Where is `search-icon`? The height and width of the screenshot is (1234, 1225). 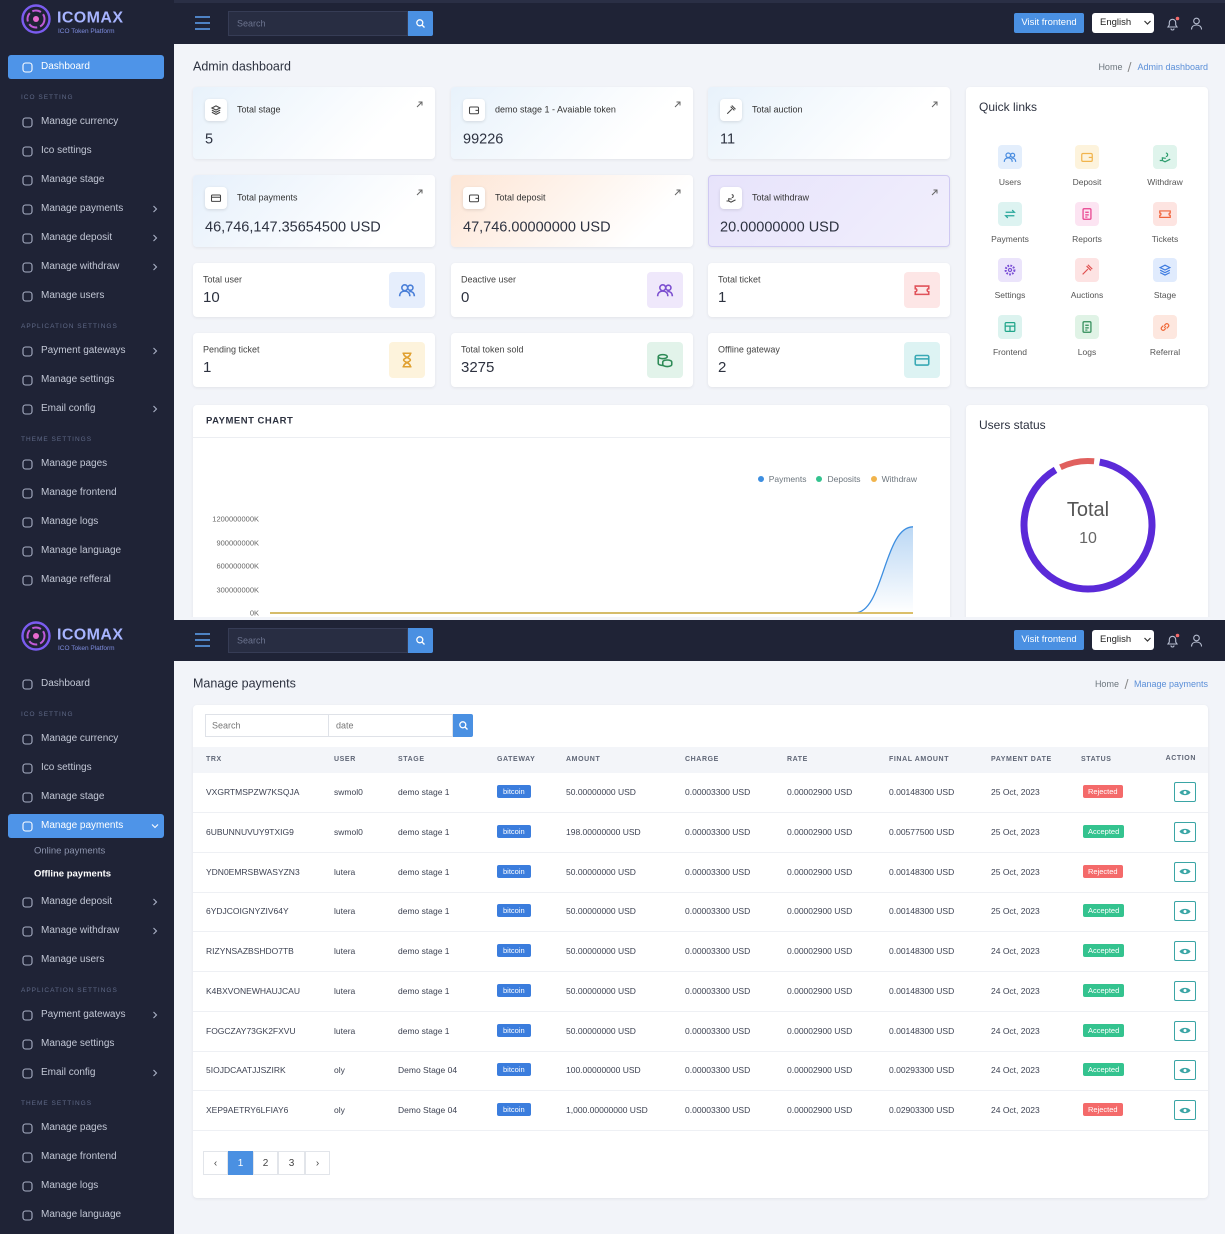
search-icon is located at coordinates (420, 23).